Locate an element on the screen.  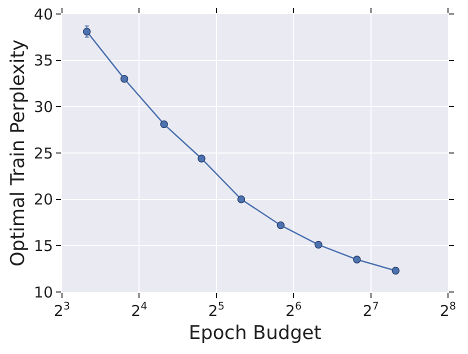
x-tick-label: 2$^{7}$ is located at coordinates (370, 310).